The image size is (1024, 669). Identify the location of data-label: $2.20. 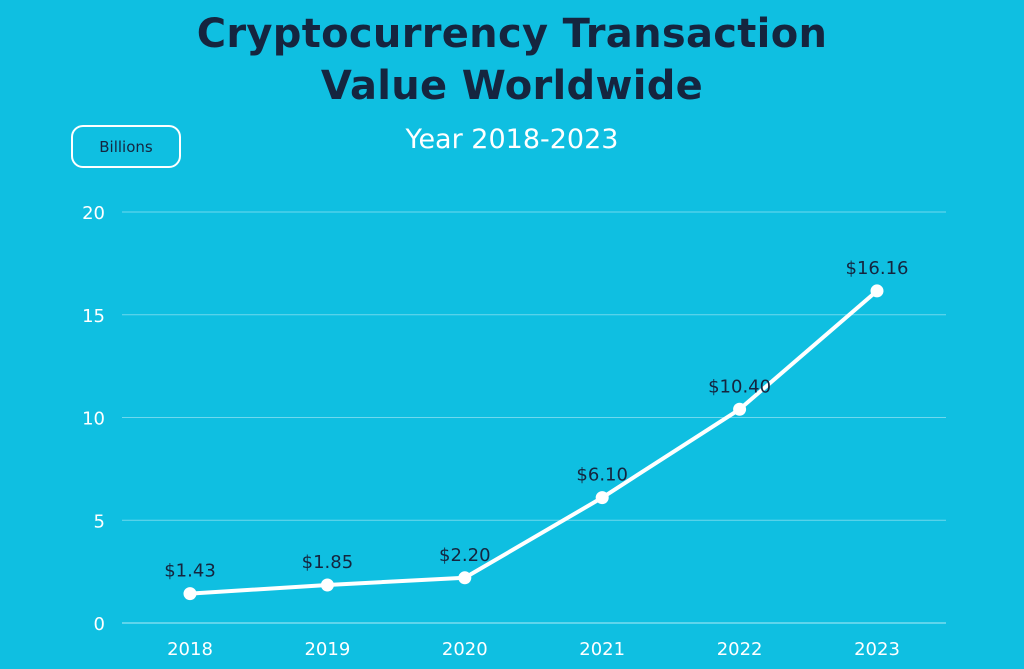
(465, 555).